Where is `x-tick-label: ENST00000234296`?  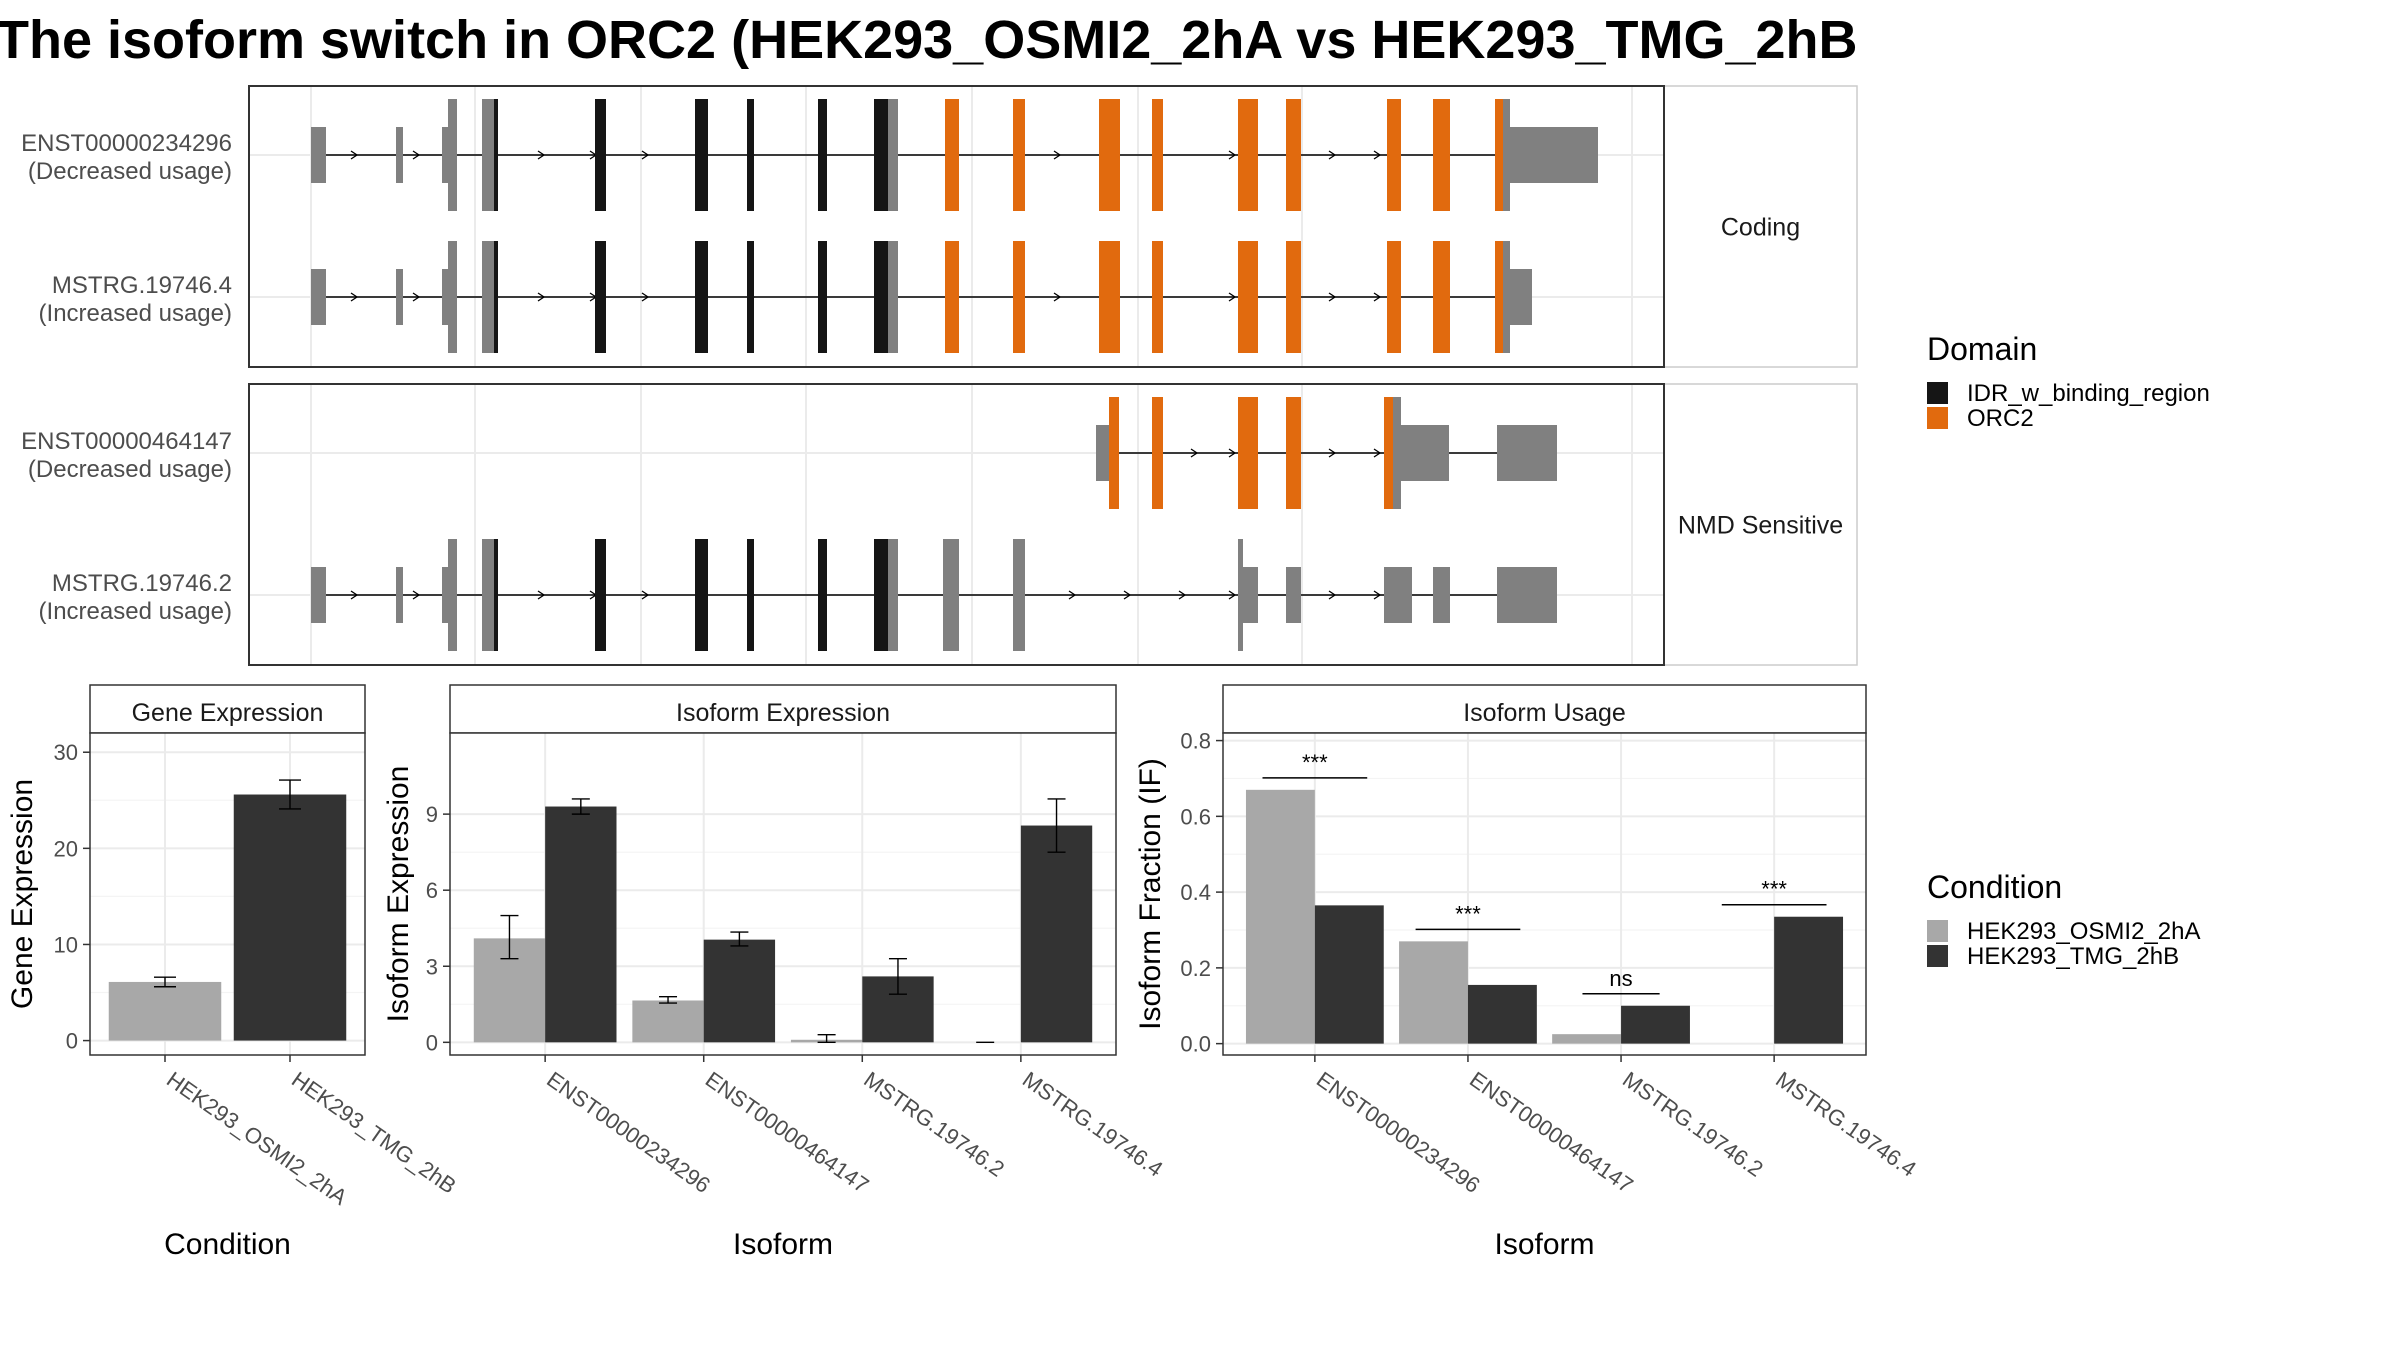
x-tick-label: ENST00000234296 is located at coordinates (1398, 1132).